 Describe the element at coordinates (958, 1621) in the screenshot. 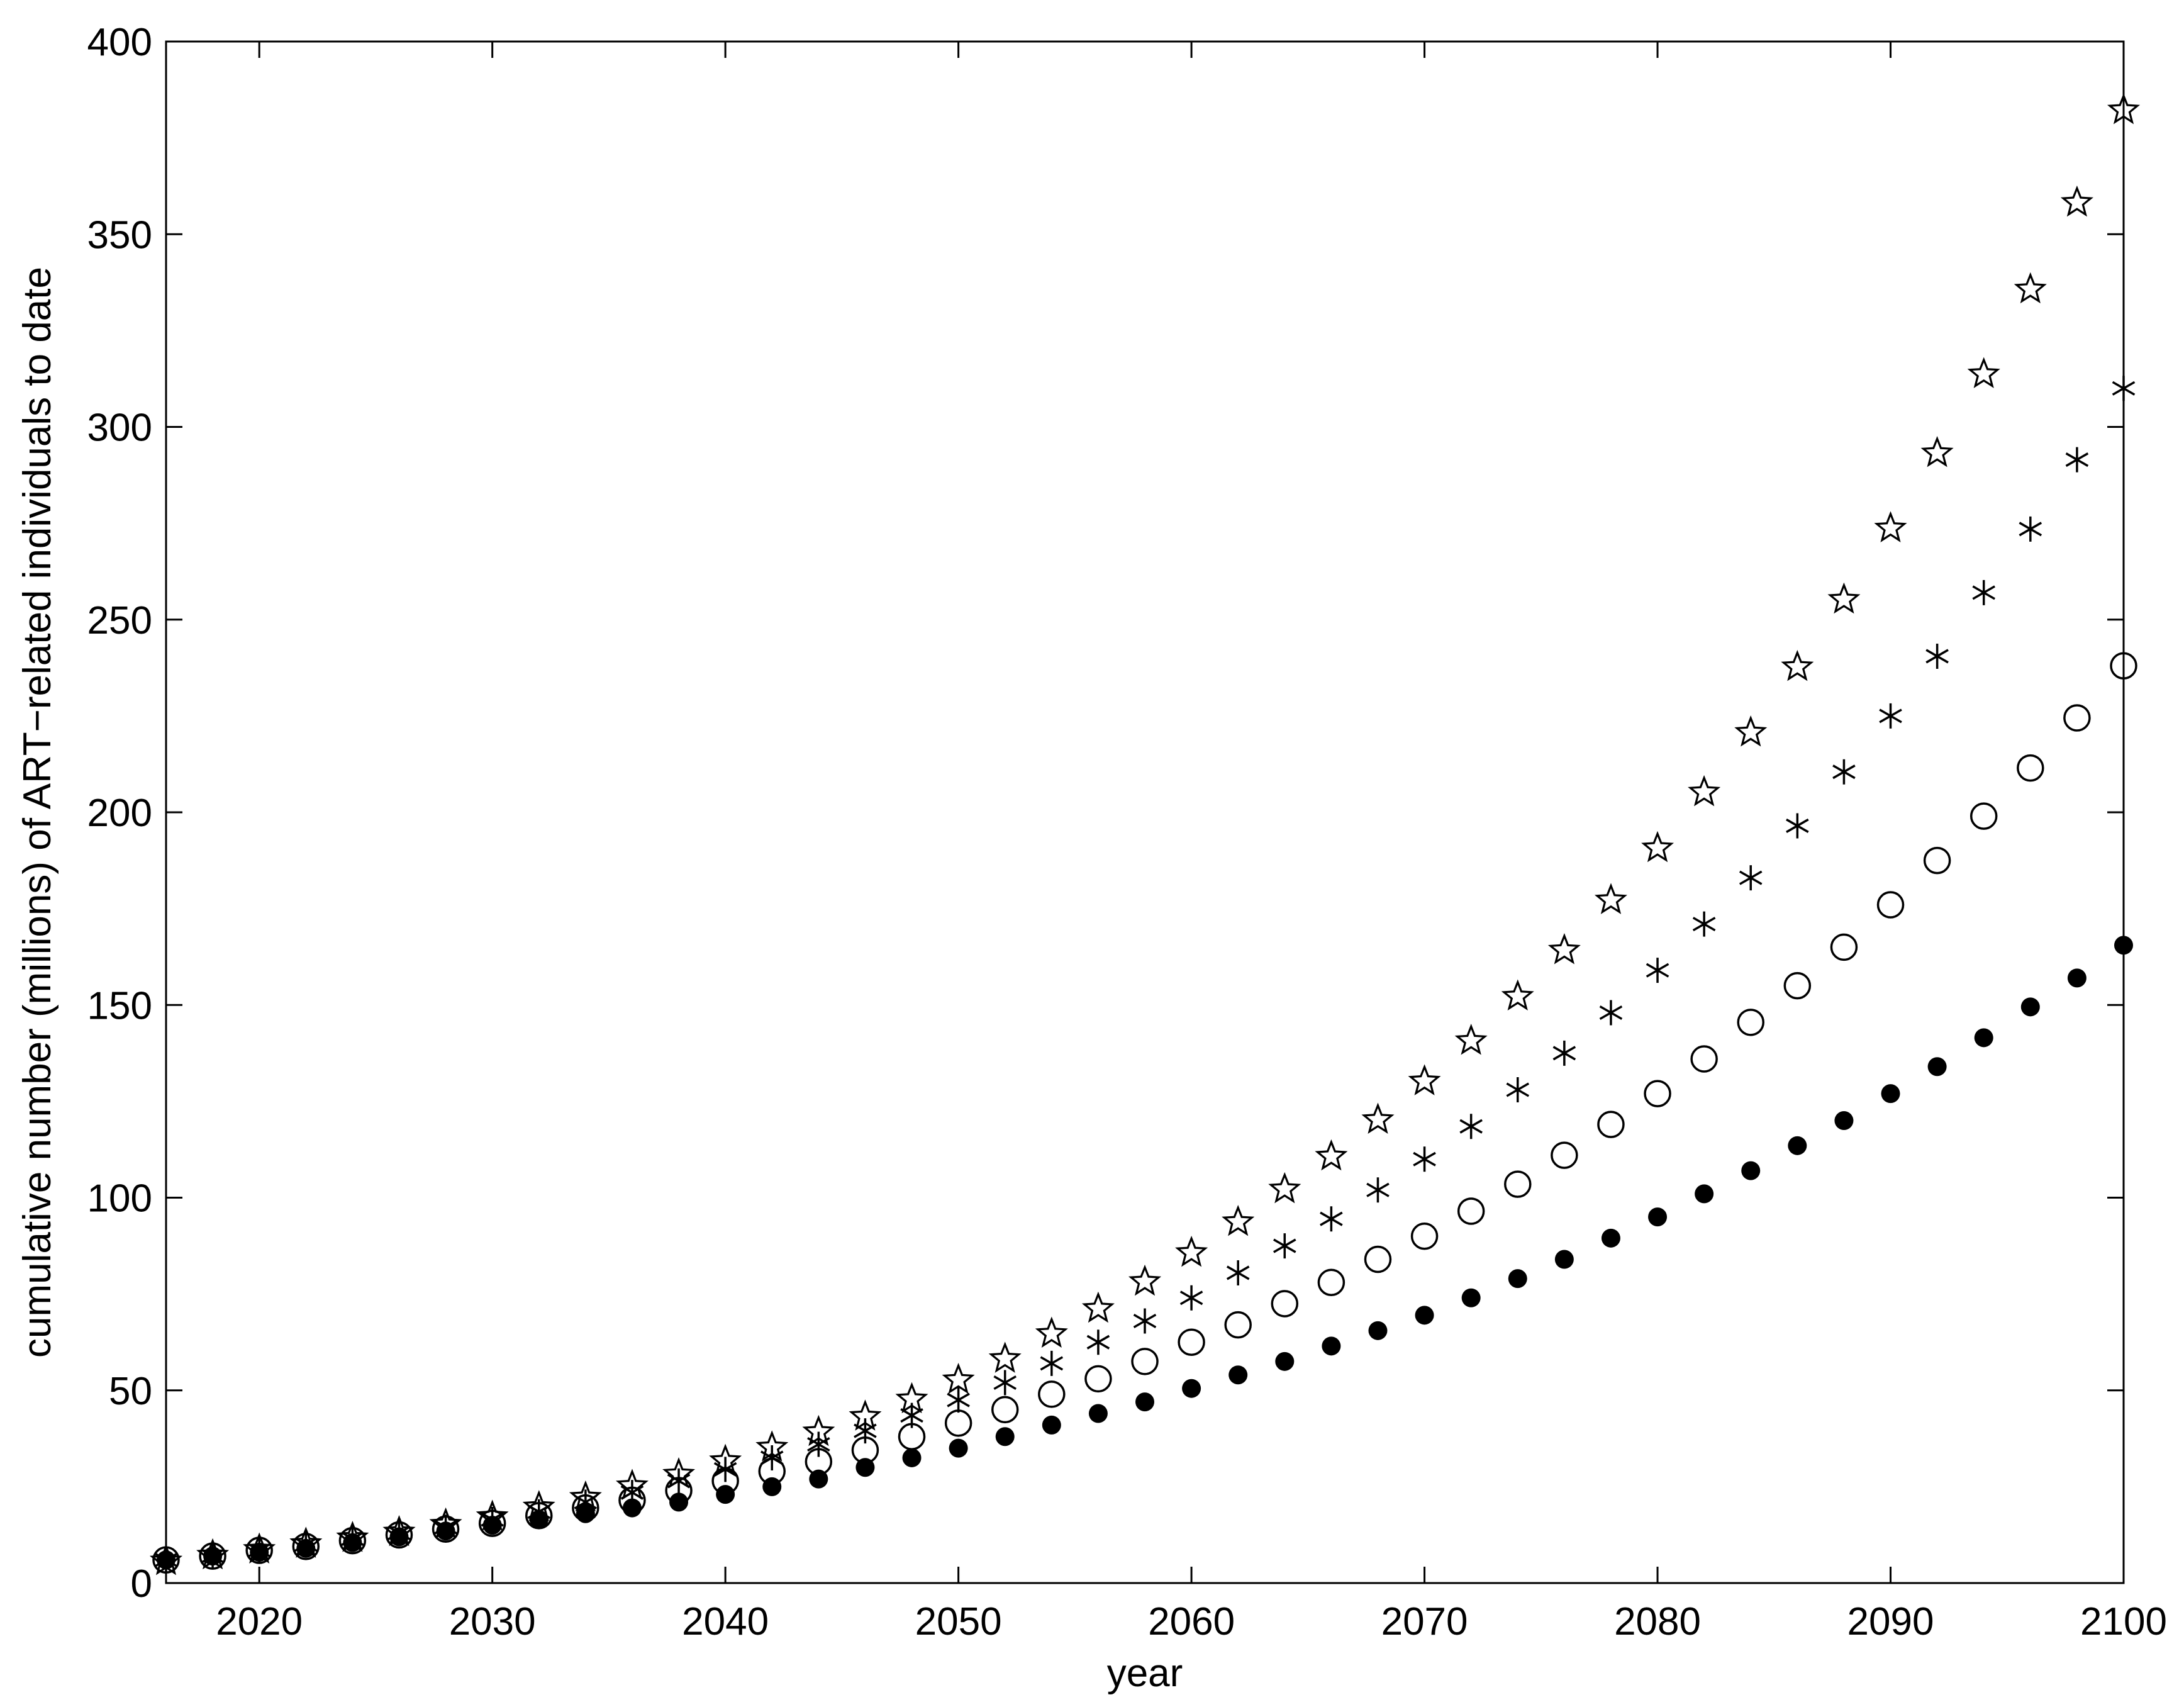

I see `x-tick-label: 2050` at that location.